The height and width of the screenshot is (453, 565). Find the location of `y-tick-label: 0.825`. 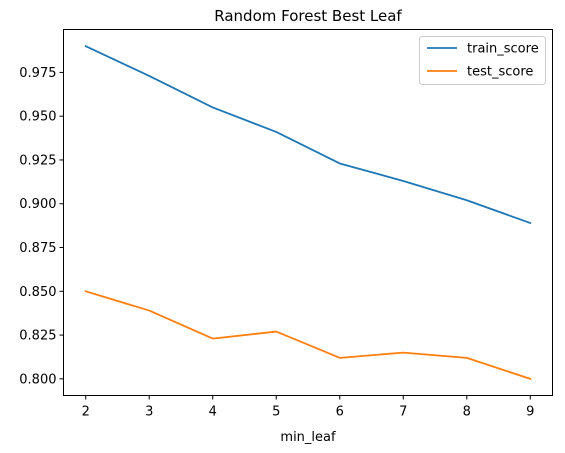

y-tick-label: 0.825 is located at coordinates (37, 336).